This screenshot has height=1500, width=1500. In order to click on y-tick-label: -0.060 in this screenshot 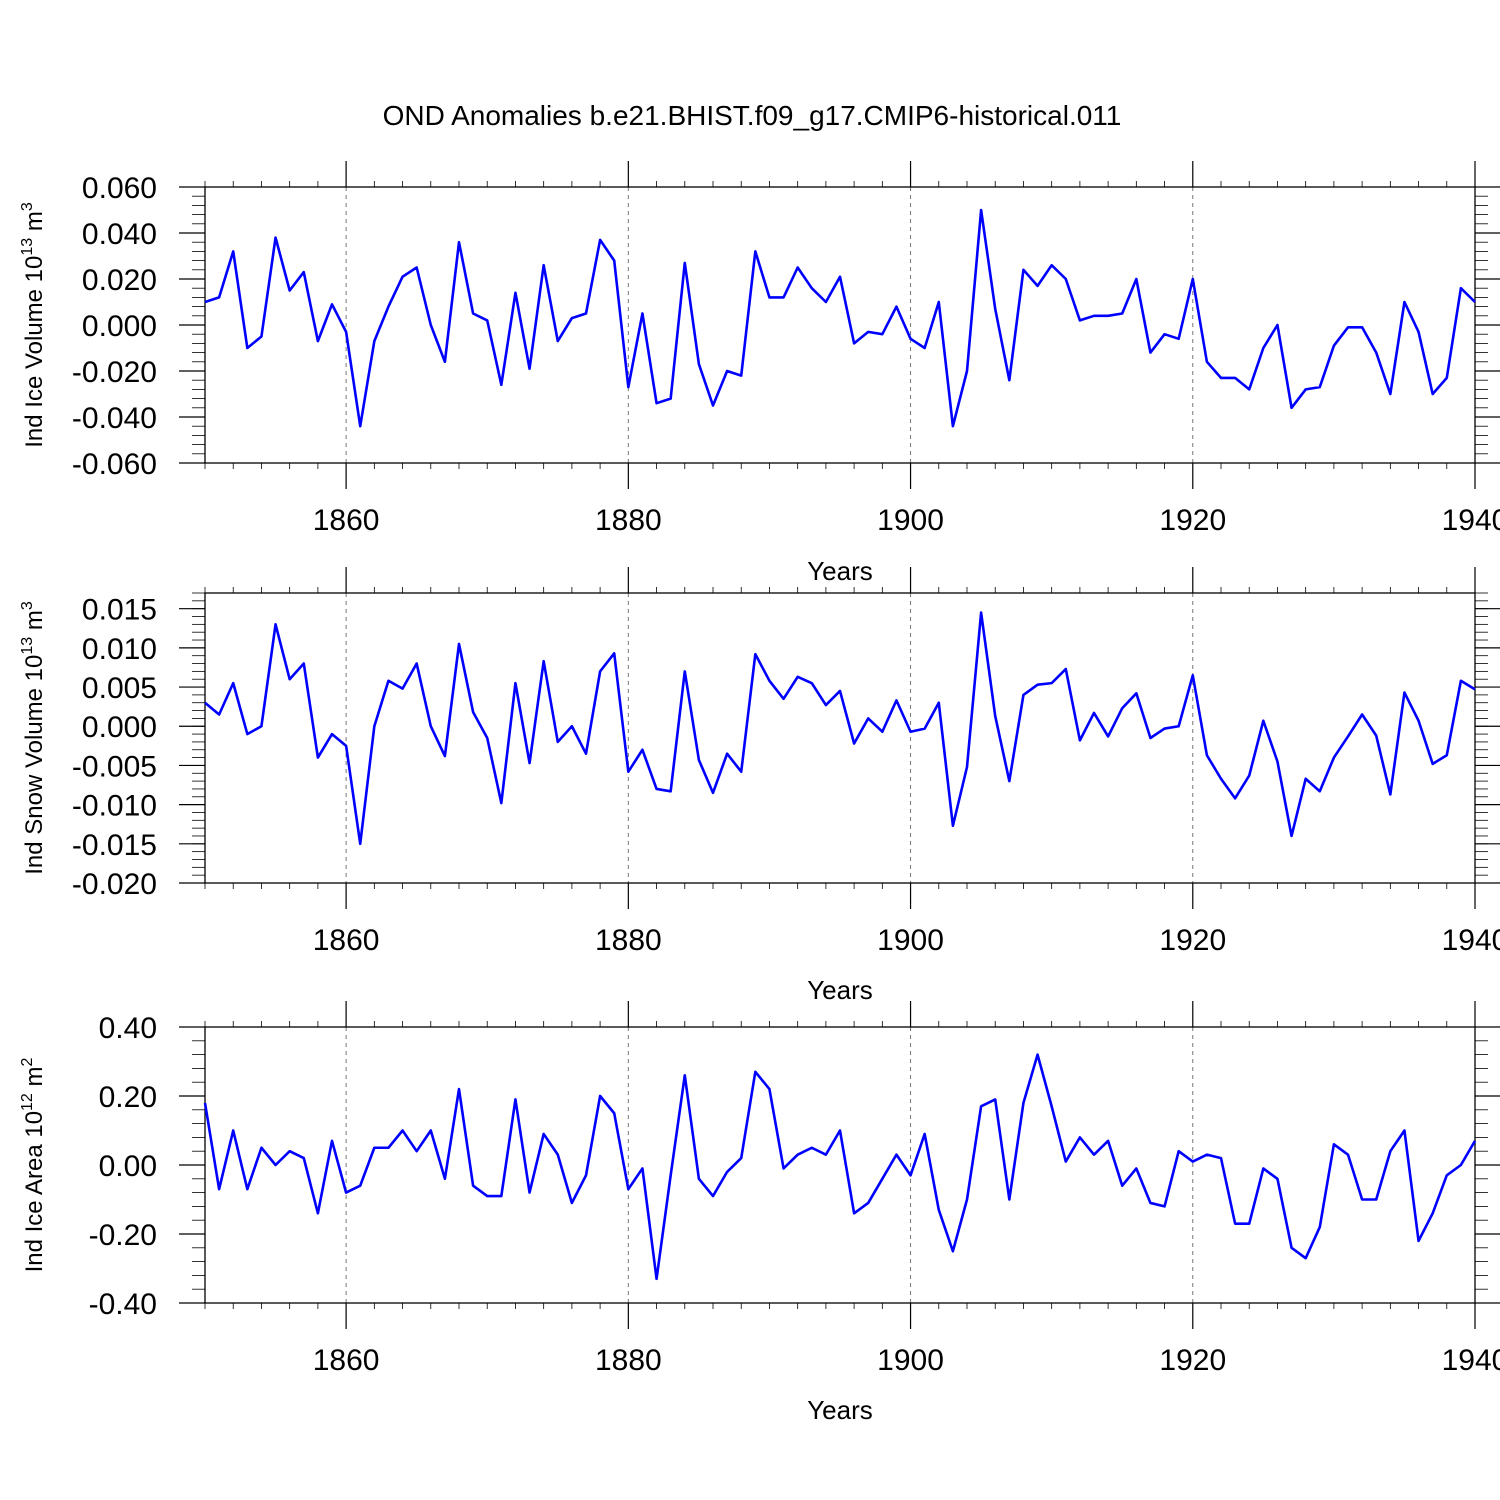, I will do `click(114, 464)`.